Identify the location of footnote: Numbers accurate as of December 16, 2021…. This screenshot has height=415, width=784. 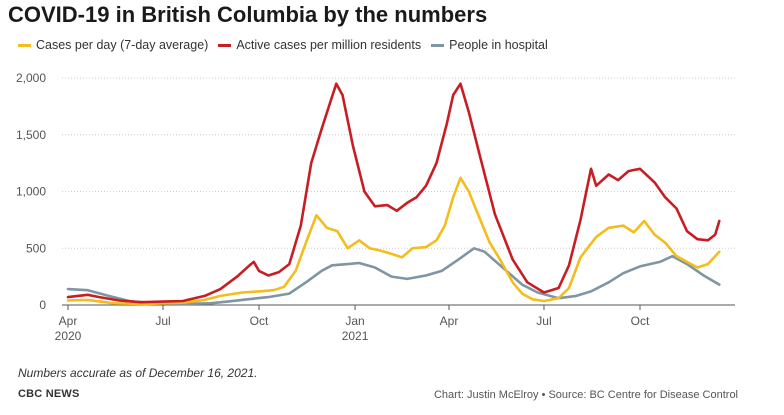
(138, 373).